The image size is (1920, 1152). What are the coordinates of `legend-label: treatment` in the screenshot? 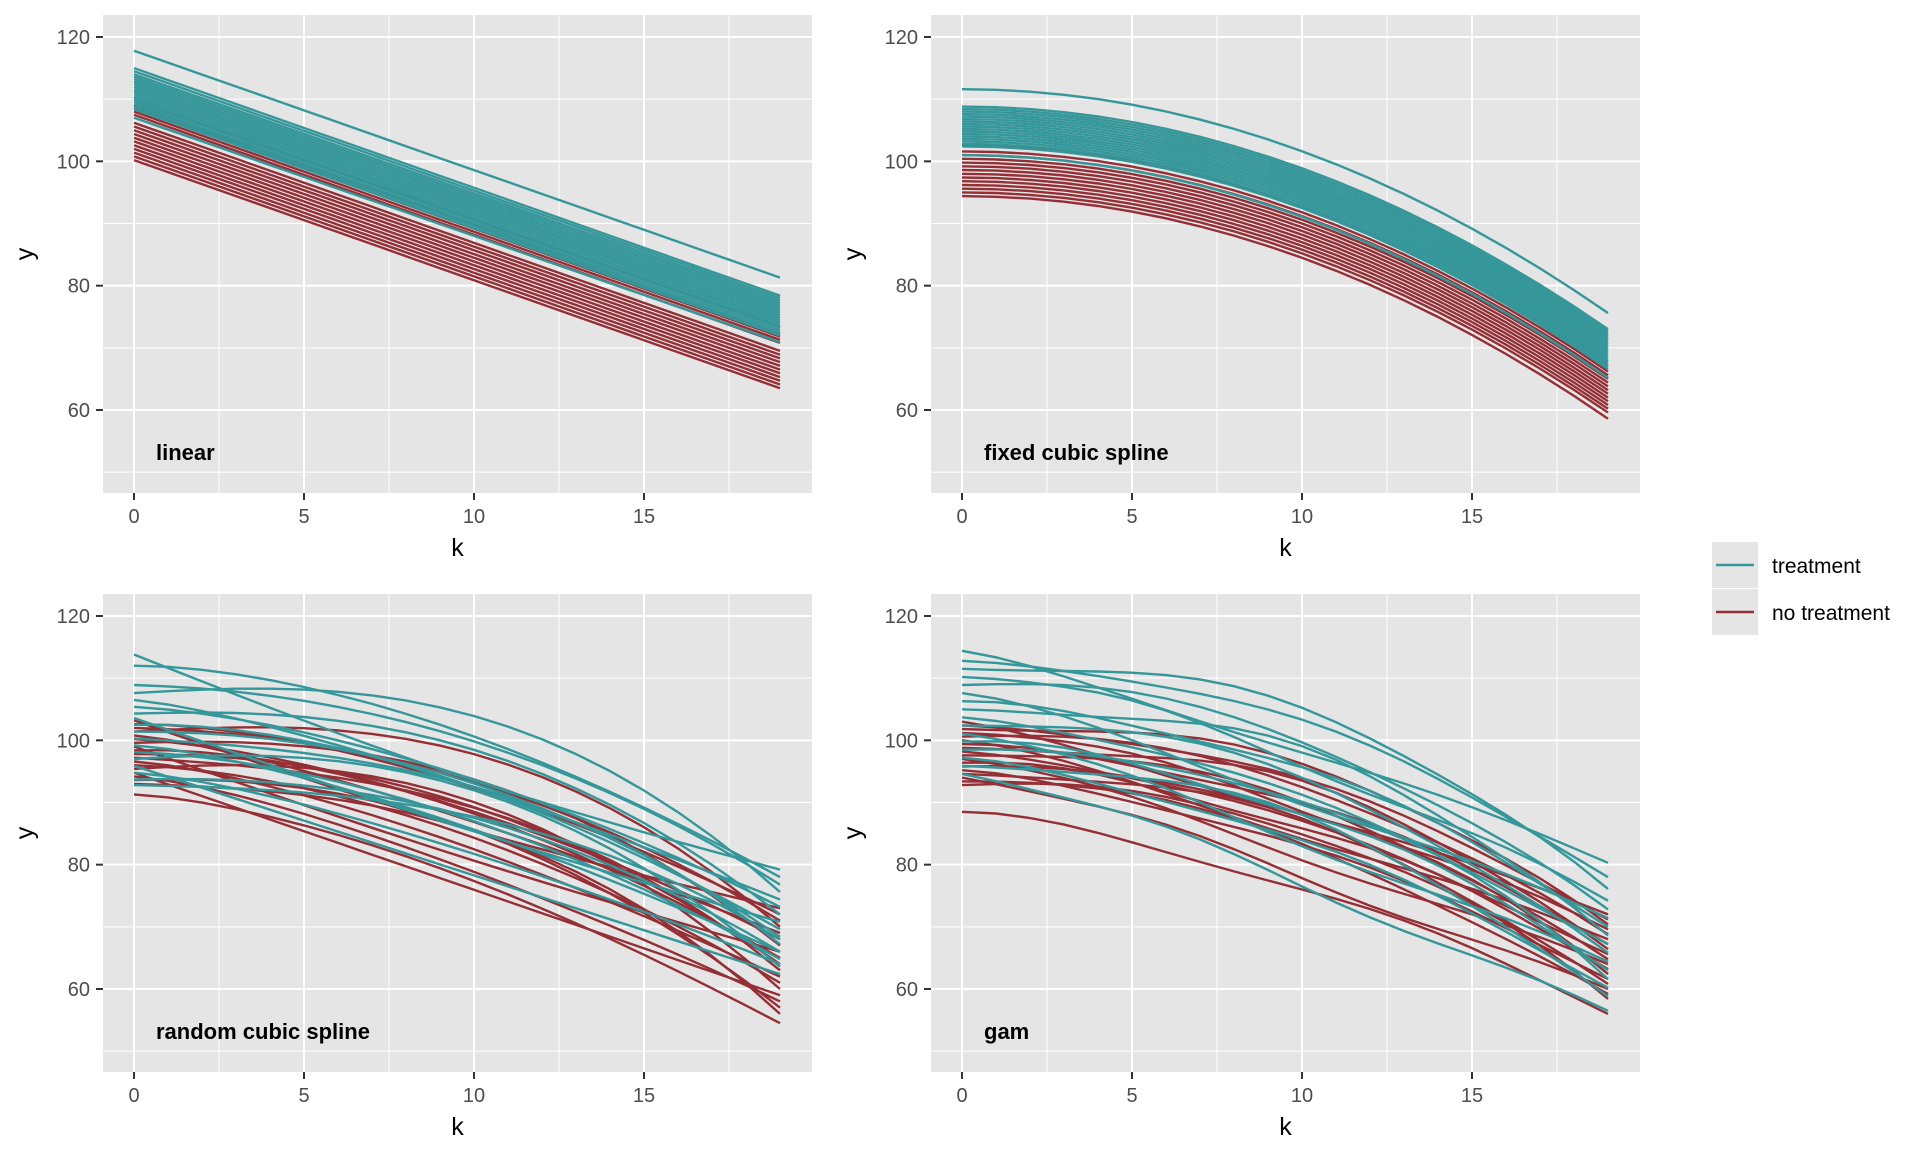 It's located at (1816, 566).